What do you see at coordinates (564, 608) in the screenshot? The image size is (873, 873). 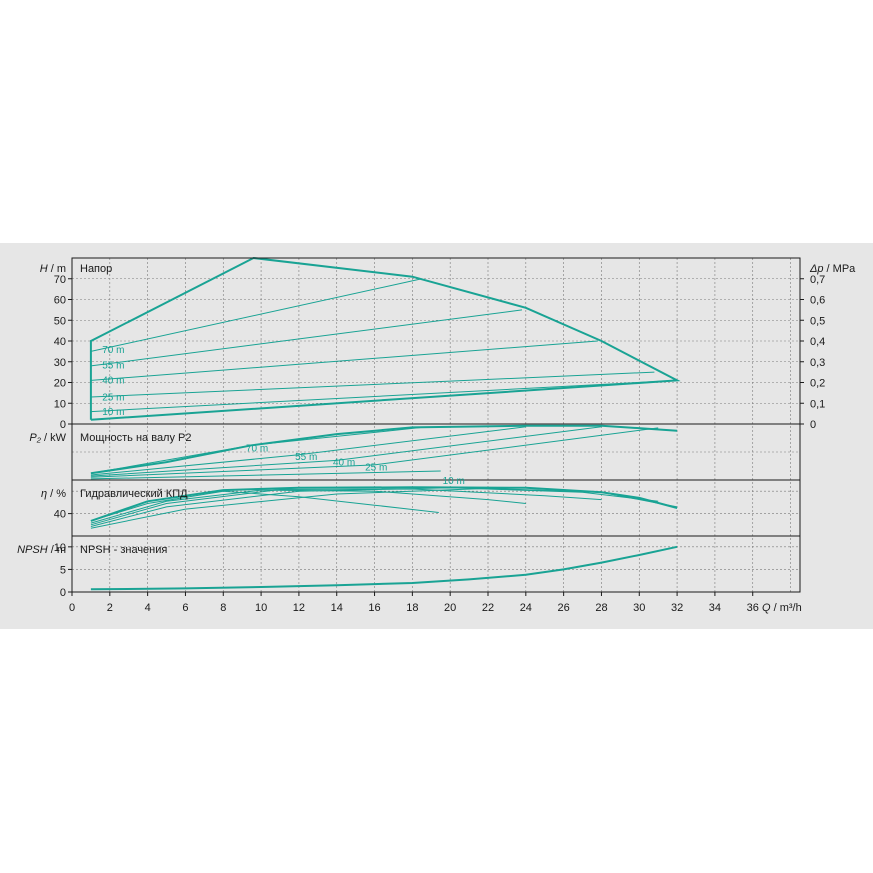 I see `x-tick-label: 26` at bounding box center [564, 608].